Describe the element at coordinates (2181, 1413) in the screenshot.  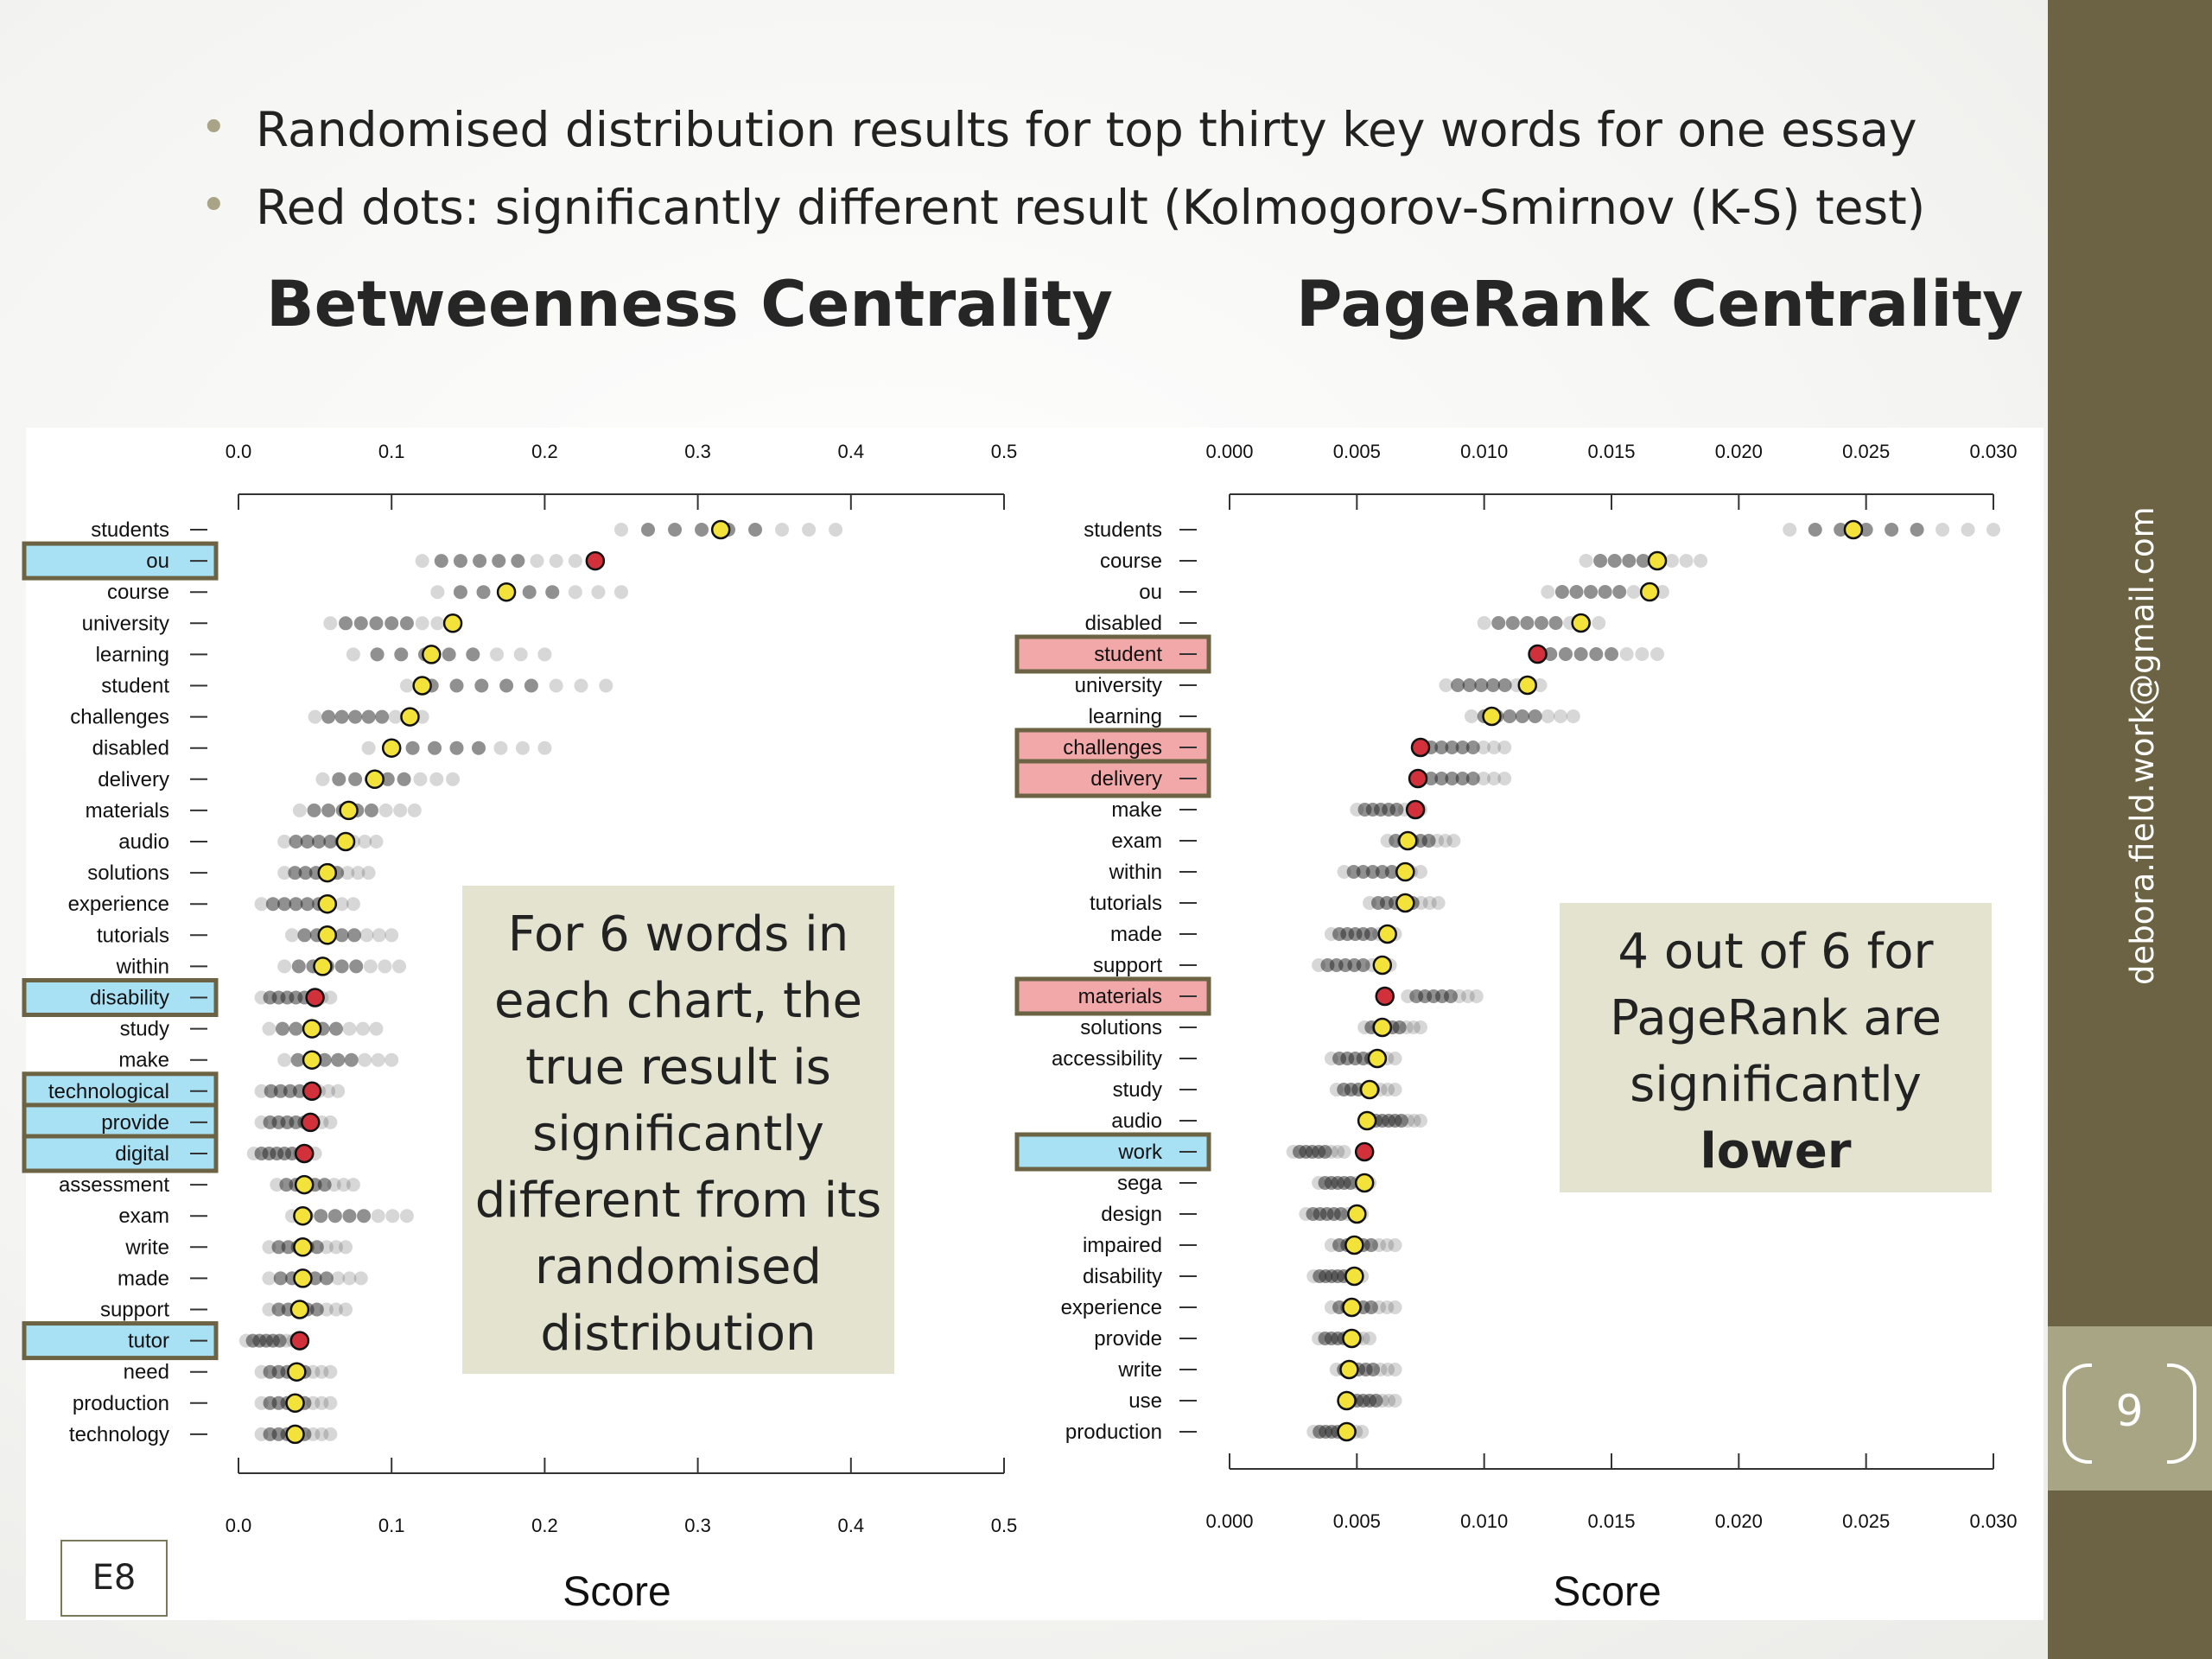
I see `right-bracket-icon` at that location.